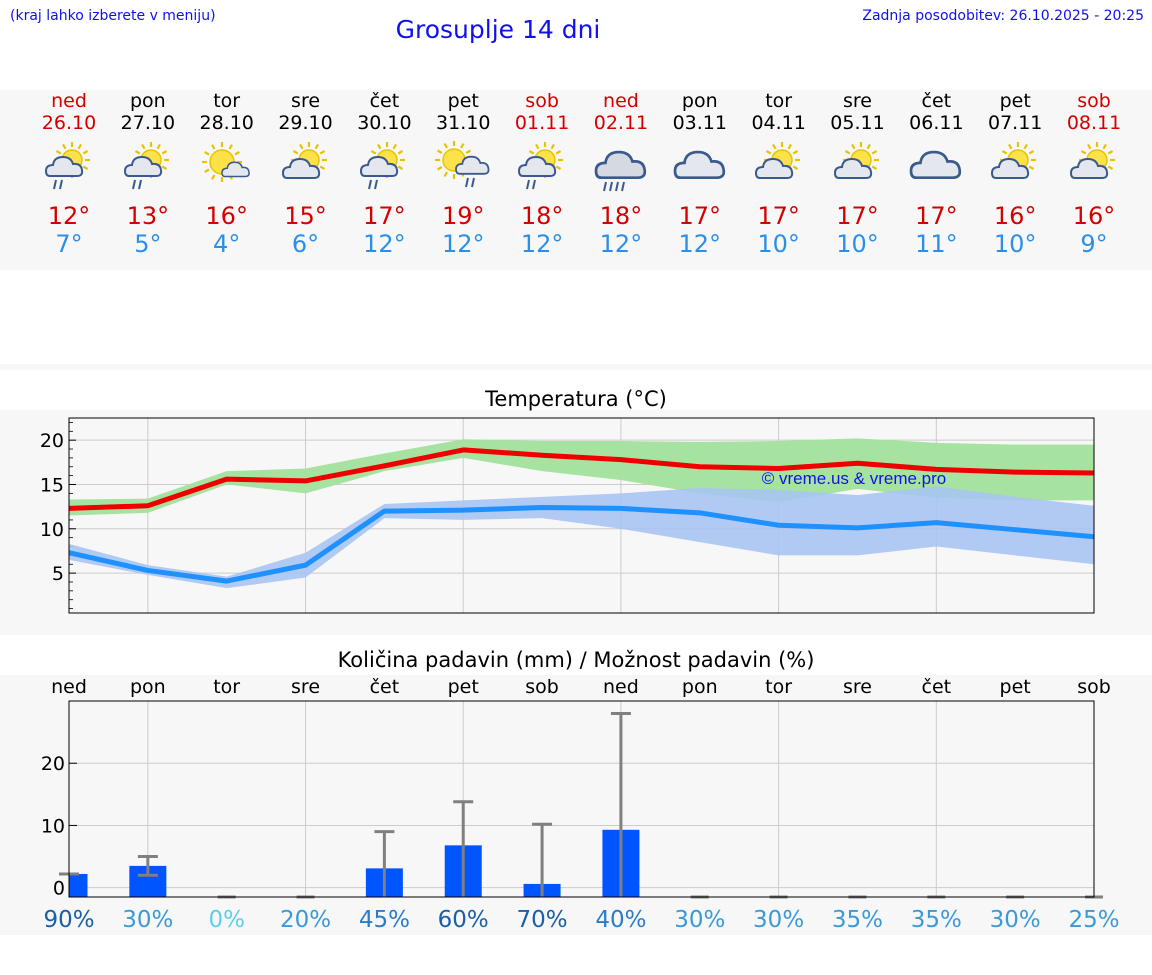  I want to click on day-date: 05.11, so click(857, 123).